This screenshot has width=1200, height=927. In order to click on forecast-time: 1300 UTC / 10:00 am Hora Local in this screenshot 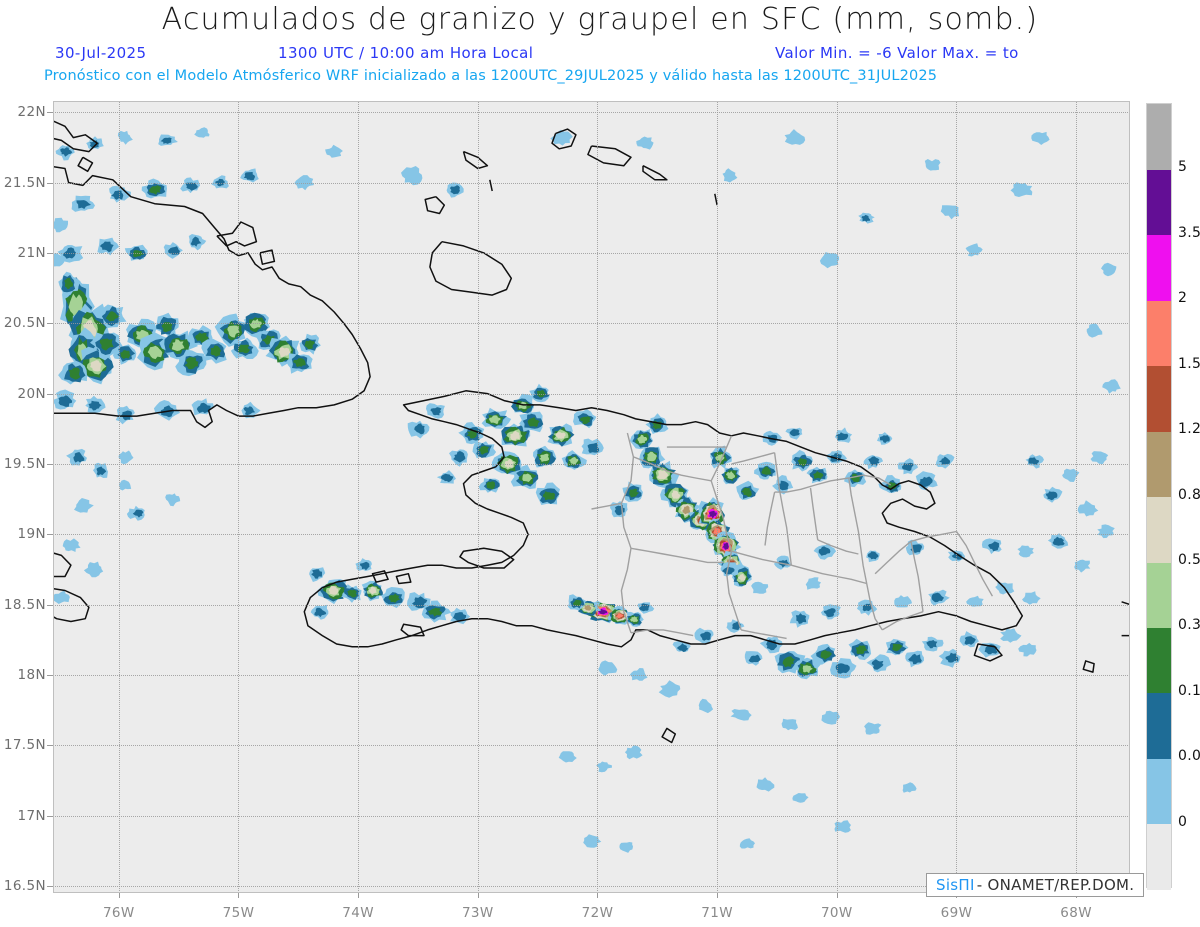, I will do `click(406, 53)`.